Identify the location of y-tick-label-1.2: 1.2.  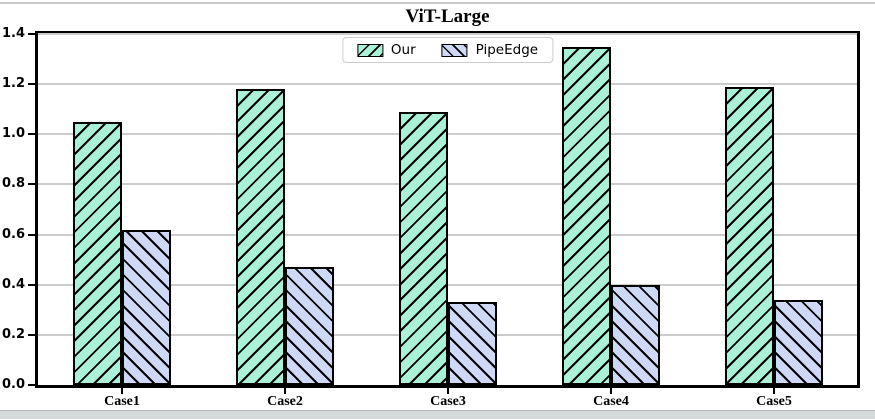
(13, 84).